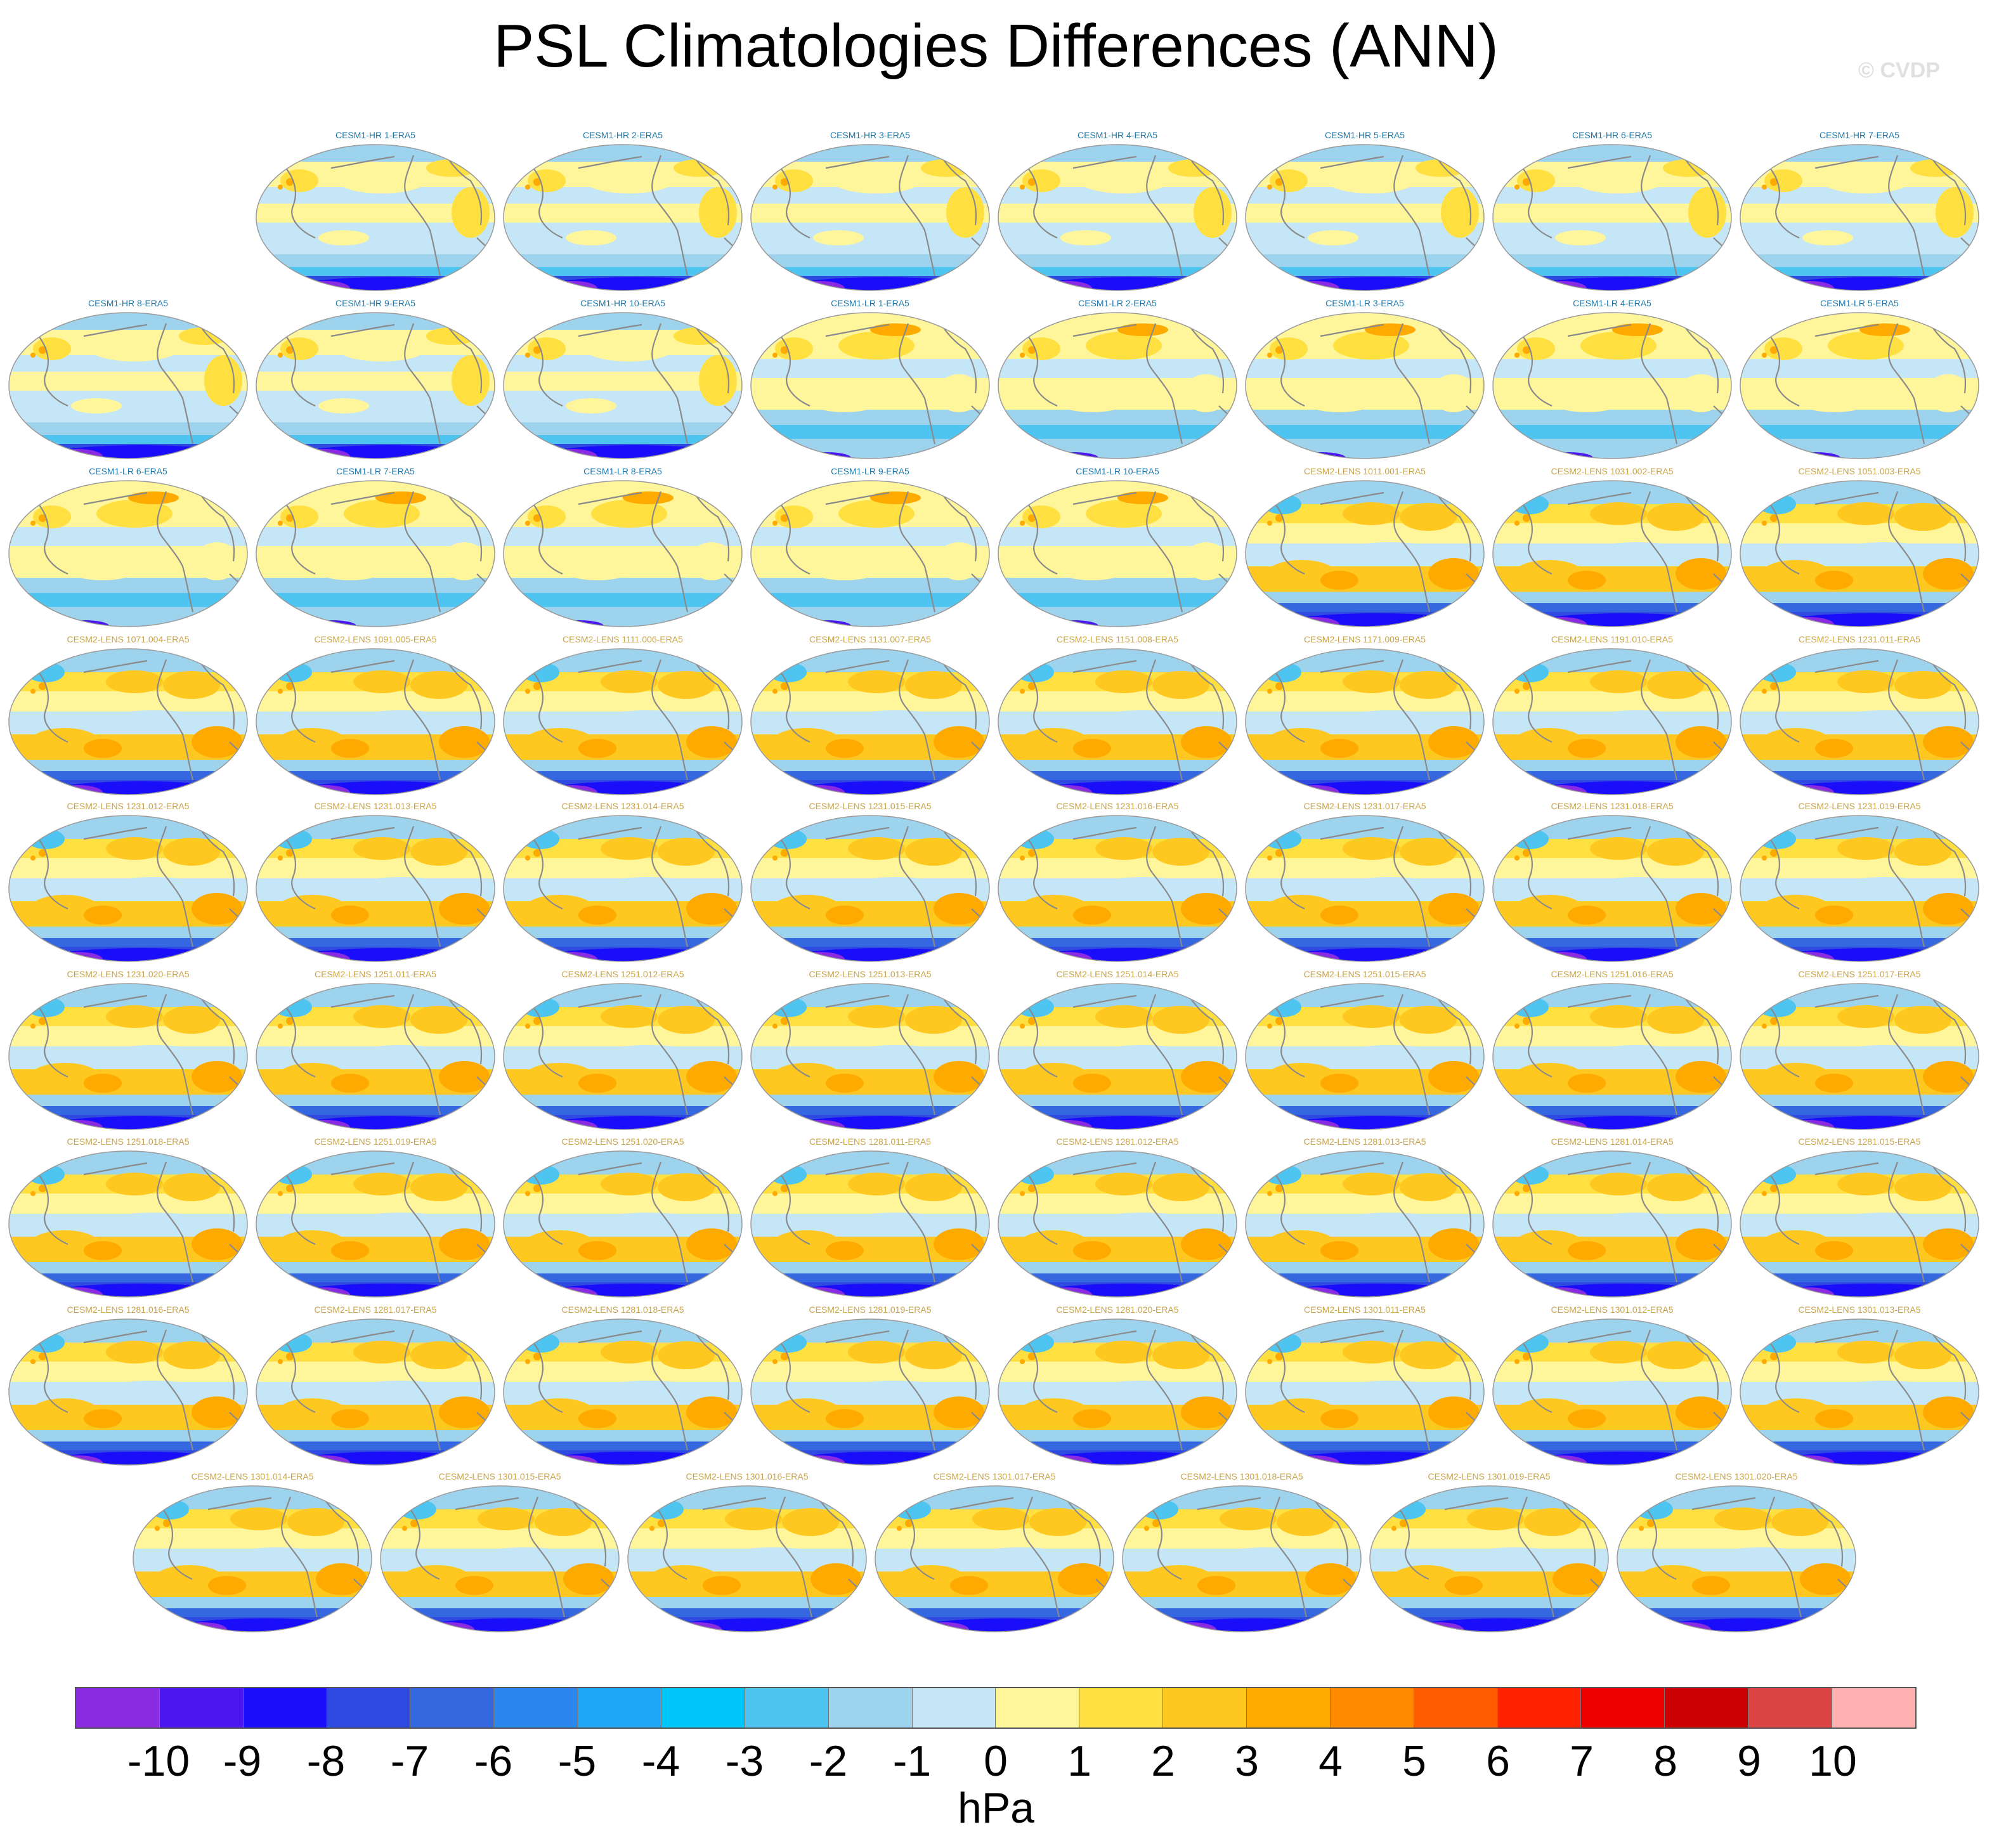 This screenshot has height=1848, width=1992. I want to click on map-panel: CESM1-HR 10-ERA5, so click(622, 380).